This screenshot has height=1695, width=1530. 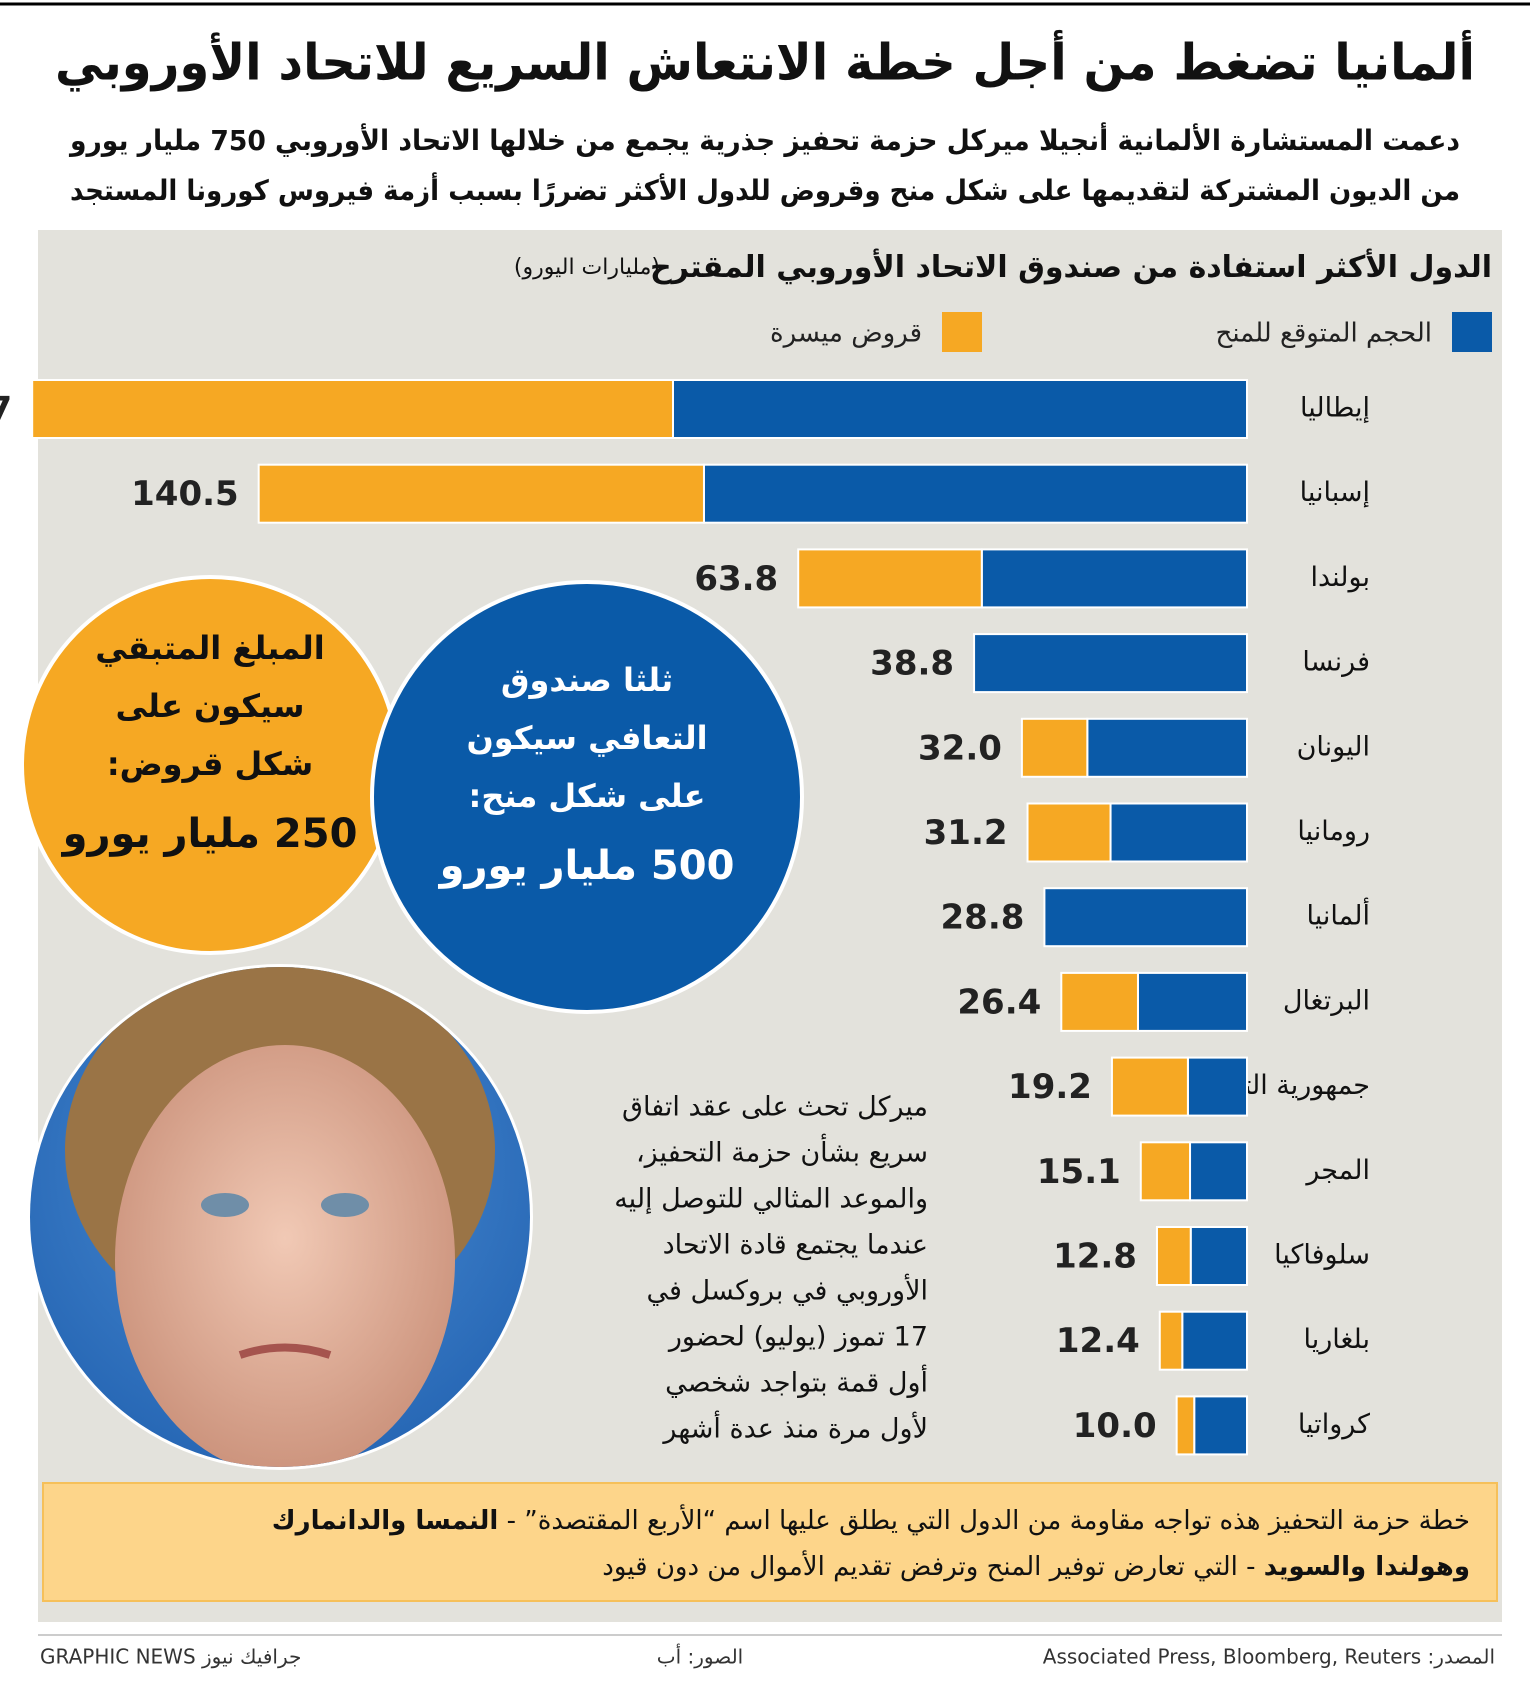 What do you see at coordinates (846, 334) in the screenshot?
I see `legend-label: قروض ميسرة` at bounding box center [846, 334].